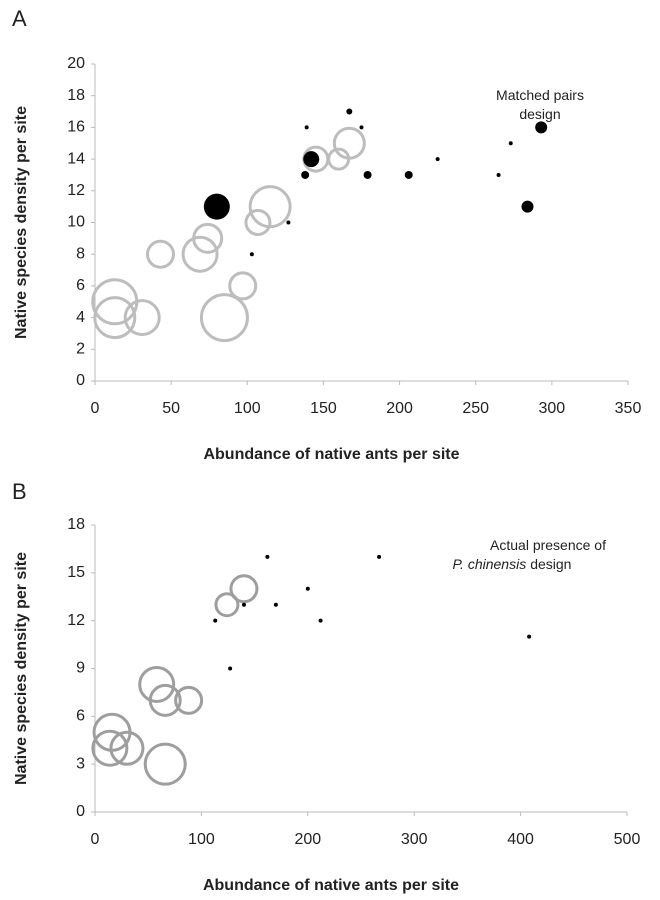 This screenshot has height=900, width=660. I want to click on y-tick-label: 20, so click(76, 63).